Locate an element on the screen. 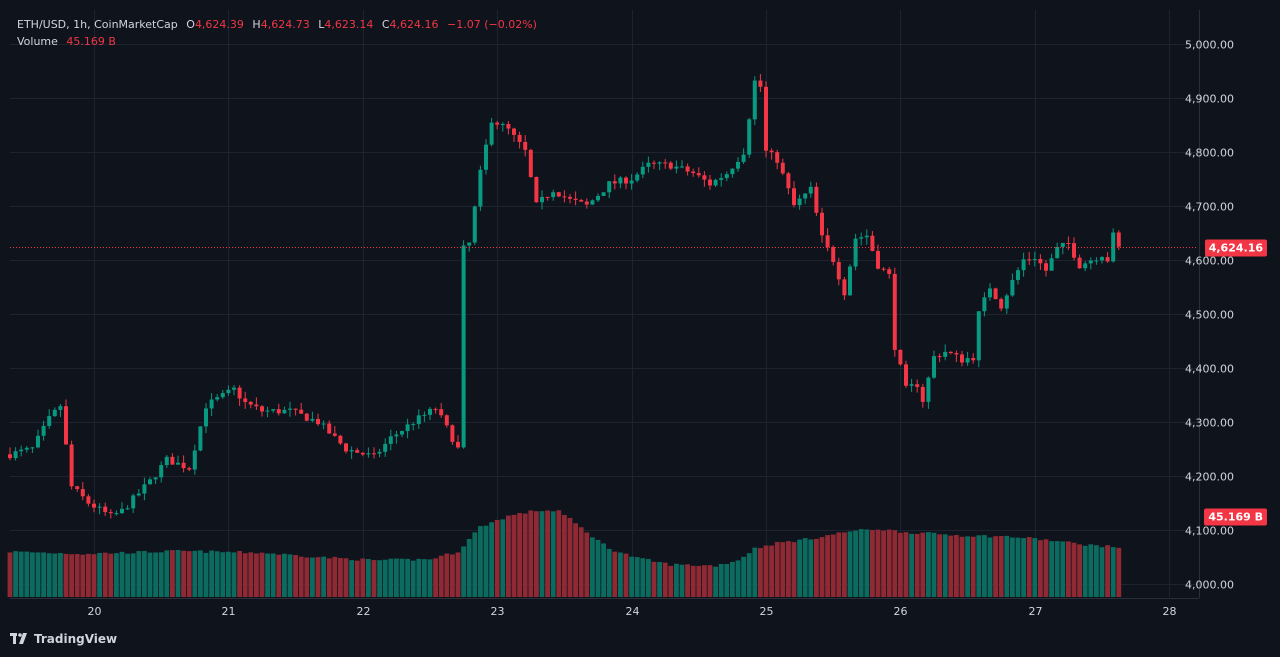  high-label: H is located at coordinates (256, 24).